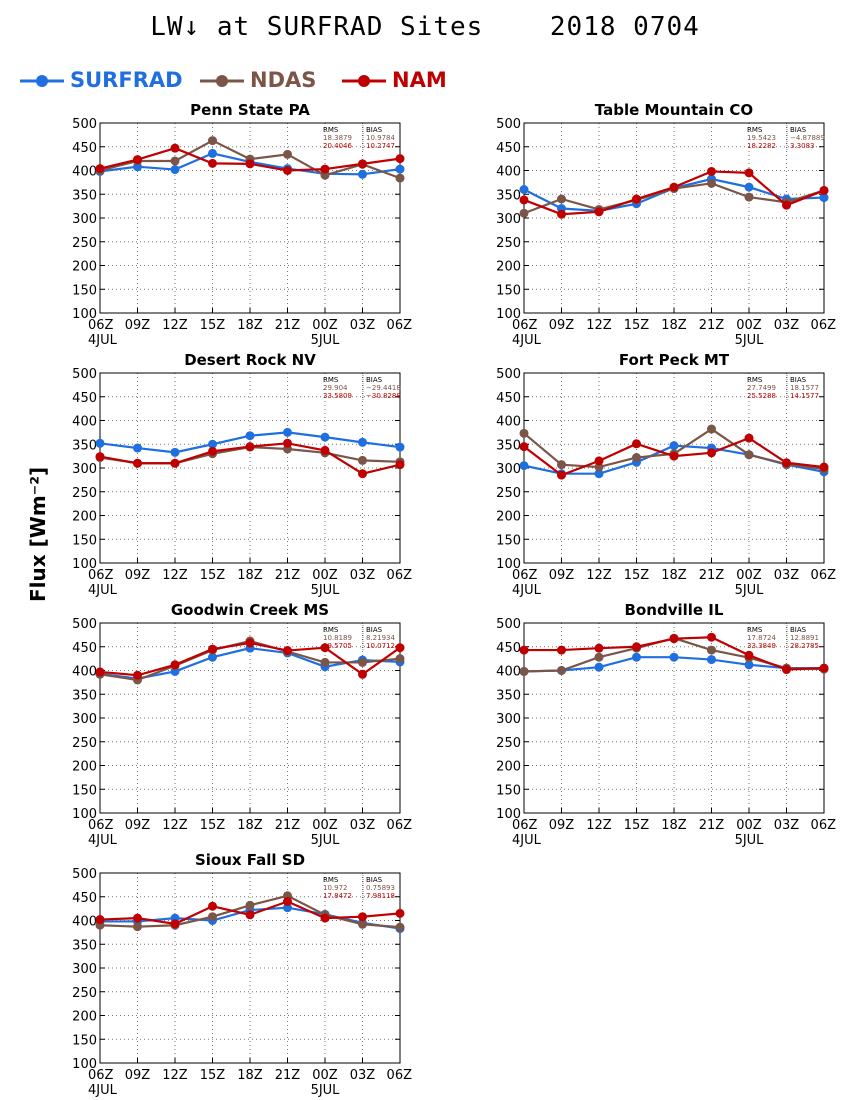 This screenshot has height=1100, width=850. I want to click on stat-nam-bias: 10.2747, so click(380, 146).